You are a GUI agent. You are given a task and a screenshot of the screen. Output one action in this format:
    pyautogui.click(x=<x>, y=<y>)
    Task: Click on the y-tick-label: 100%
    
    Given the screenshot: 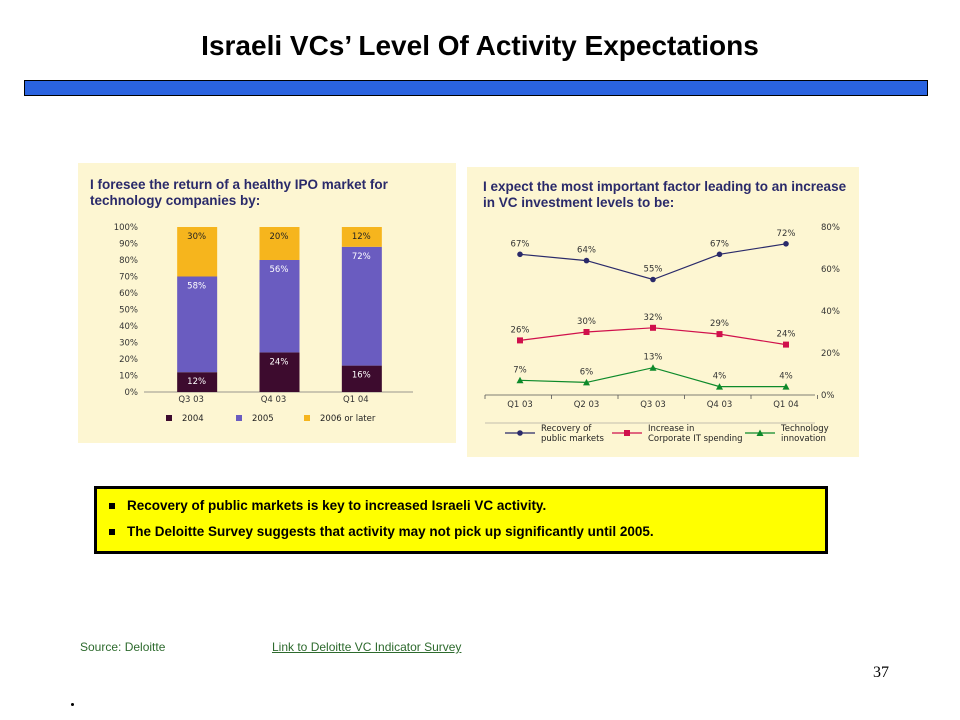 What is the action you would take?
    pyautogui.click(x=126, y=228)
    